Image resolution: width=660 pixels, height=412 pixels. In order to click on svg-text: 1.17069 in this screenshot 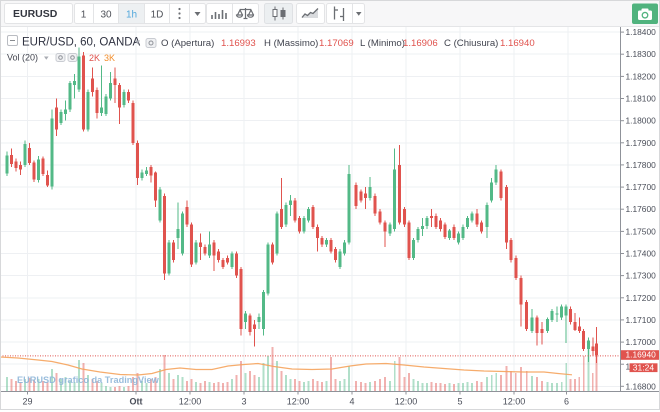, I will do `click(336, 43)`.